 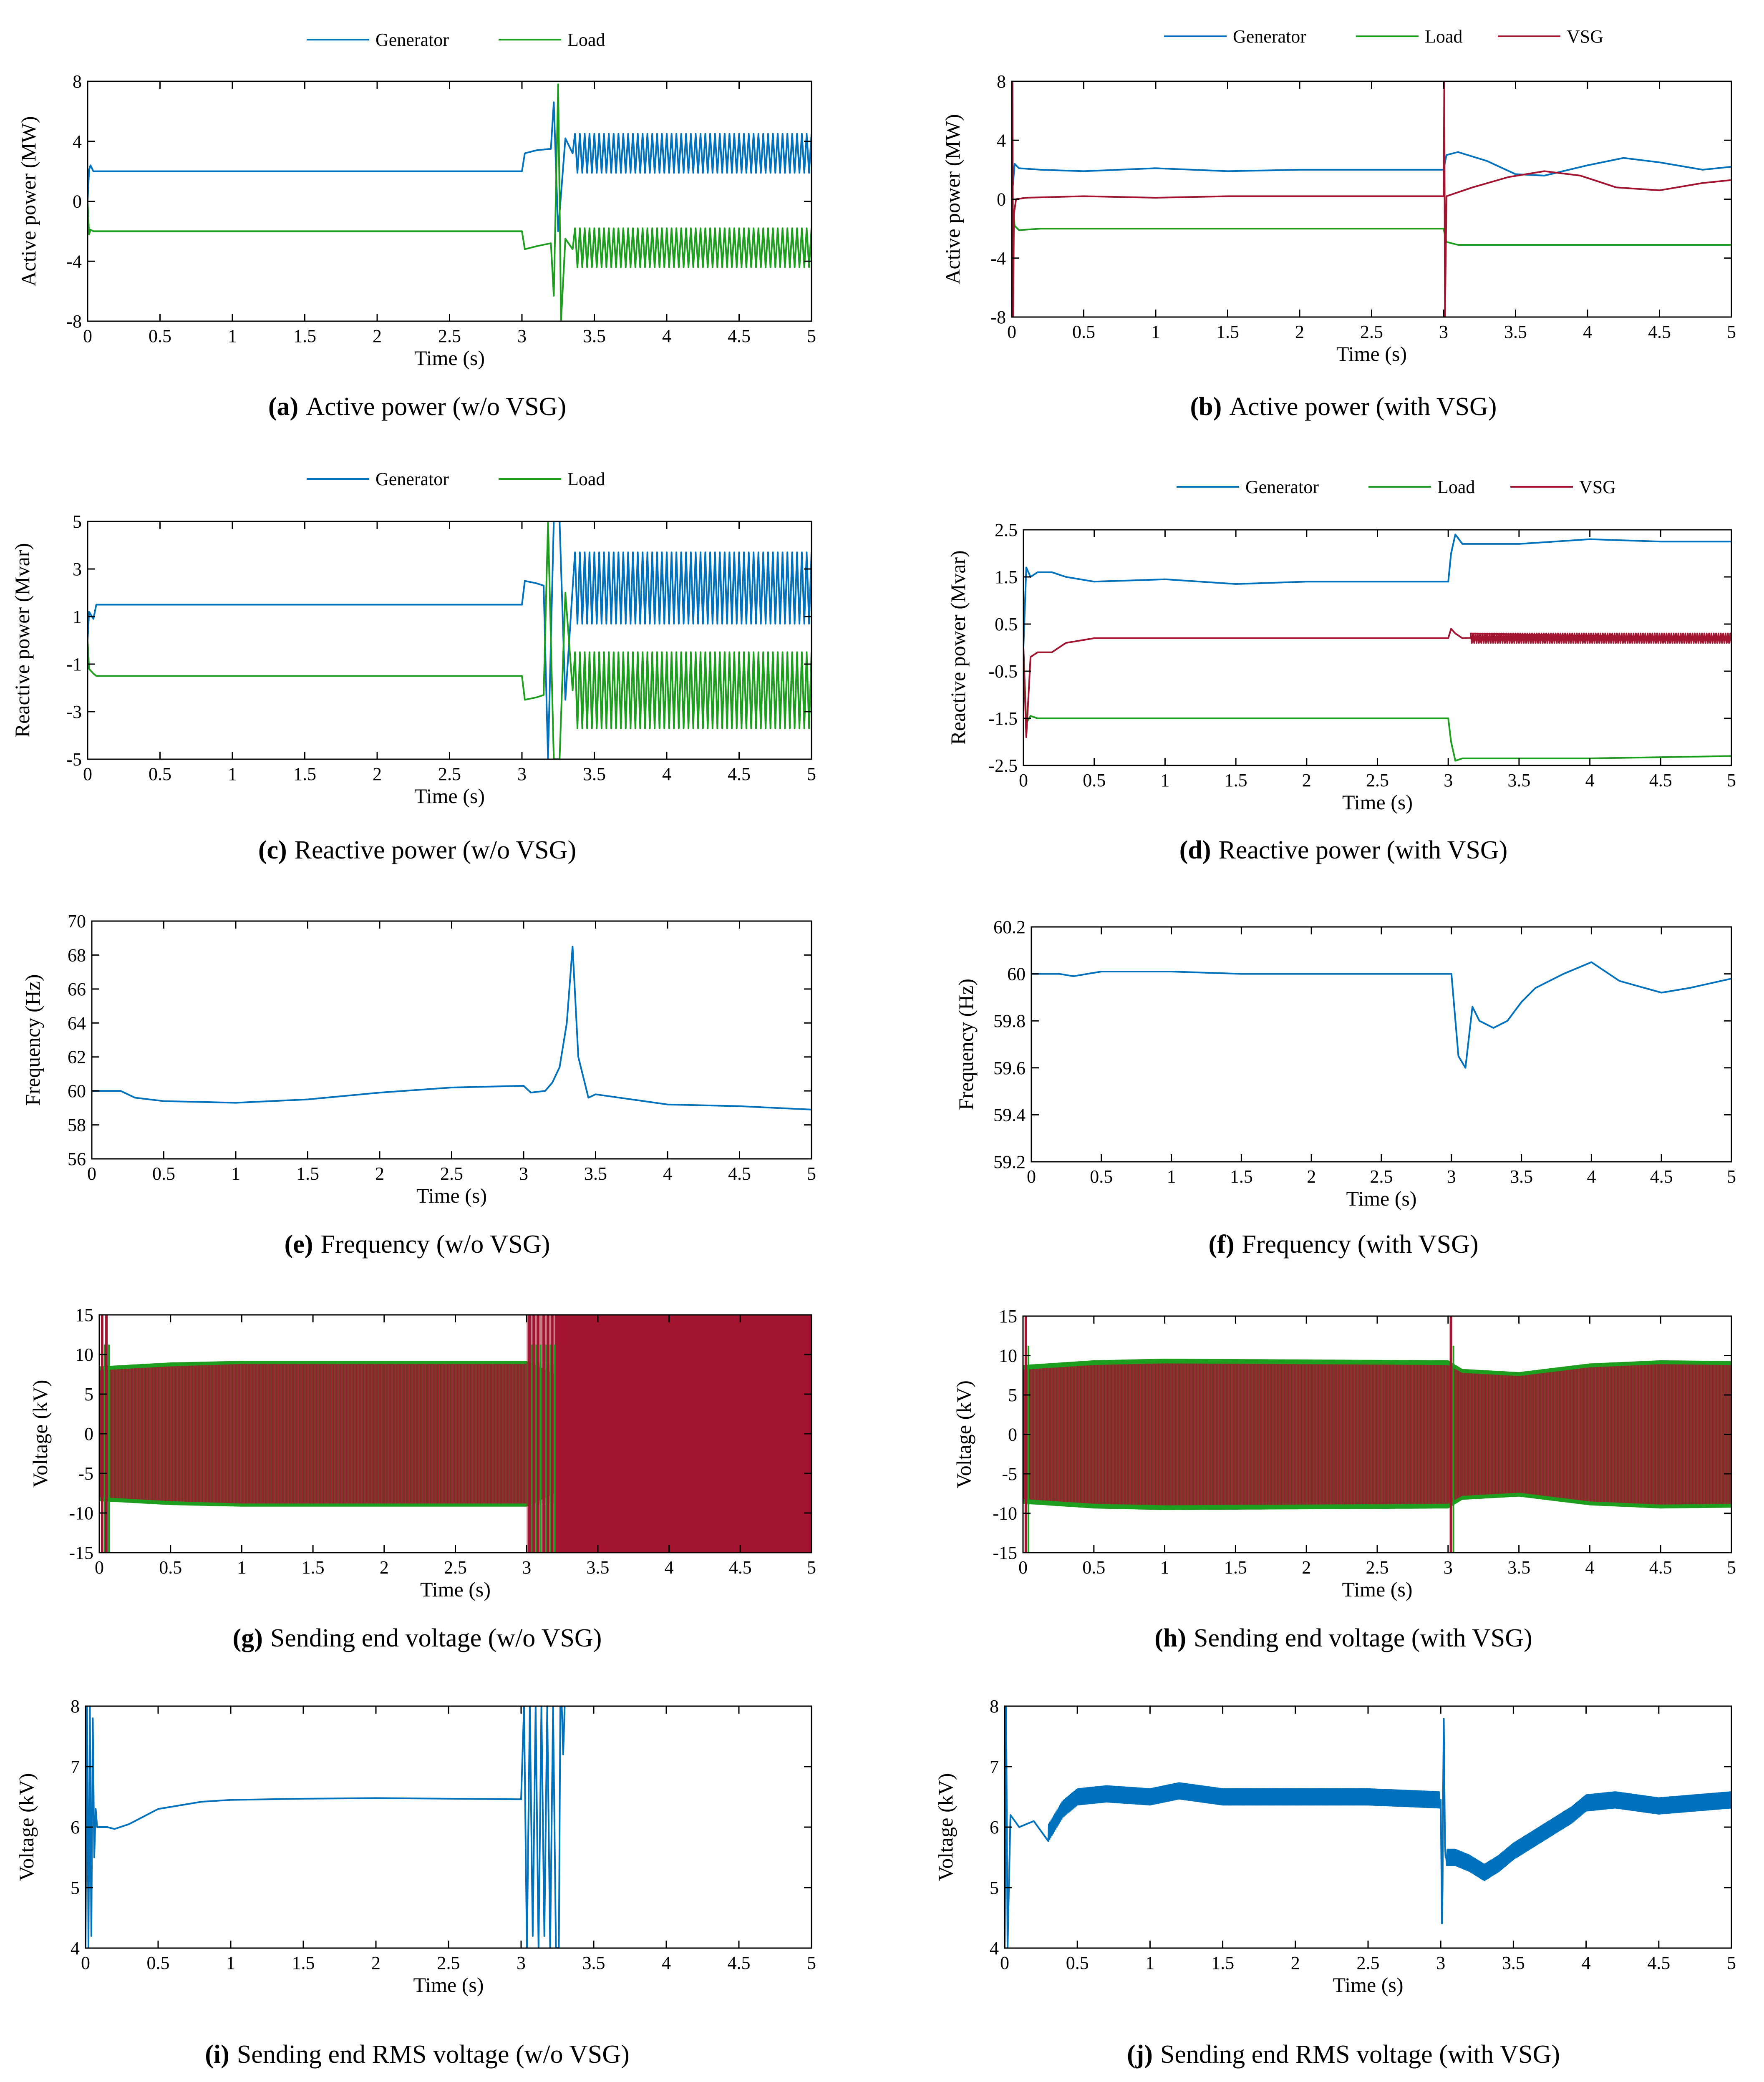 I want to click on x-tick-label: 4, so click(x=667, y=1173).